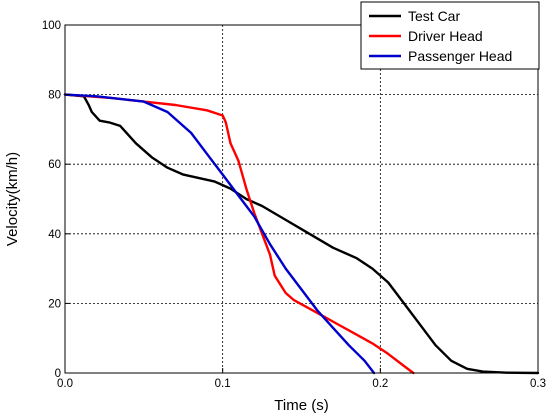 The height and width of the screenshot is (417, 550). What do you see at coordinates (54, 96) in the screenshot?
I see `y-tick-label: 80` at bounding box center [54, 96].